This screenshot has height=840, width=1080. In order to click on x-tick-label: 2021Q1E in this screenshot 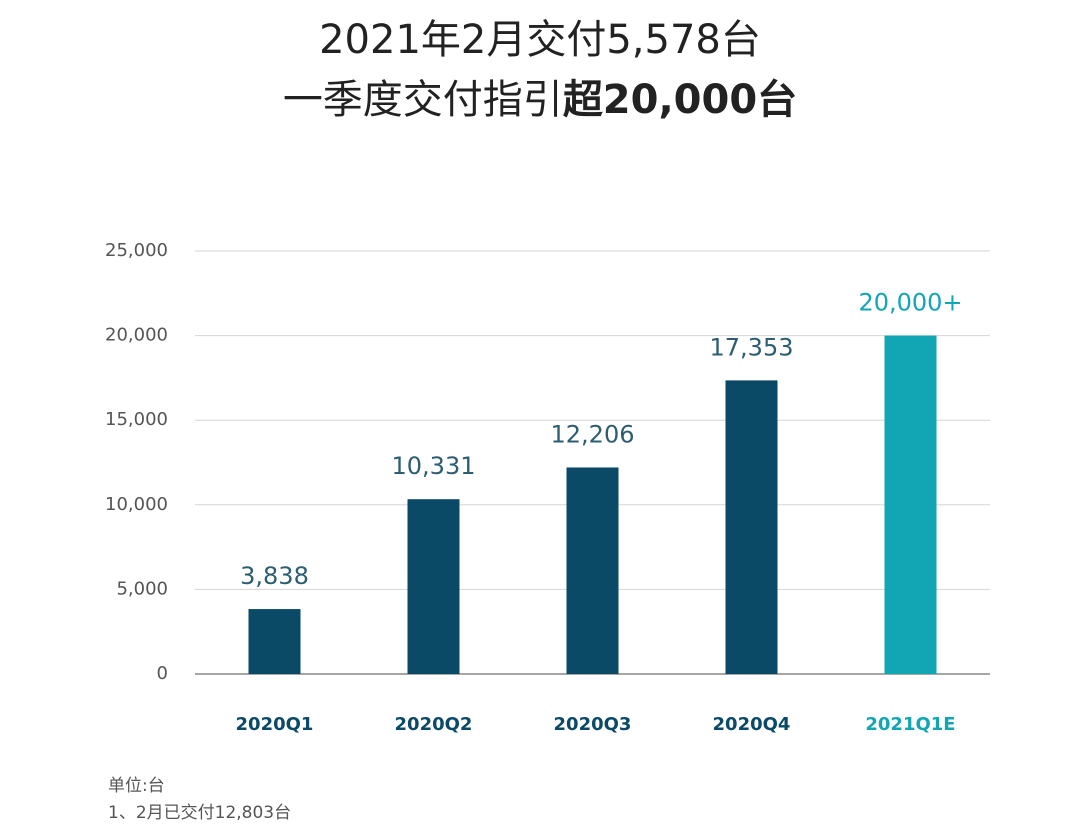, I will do `click(910, 724)`.